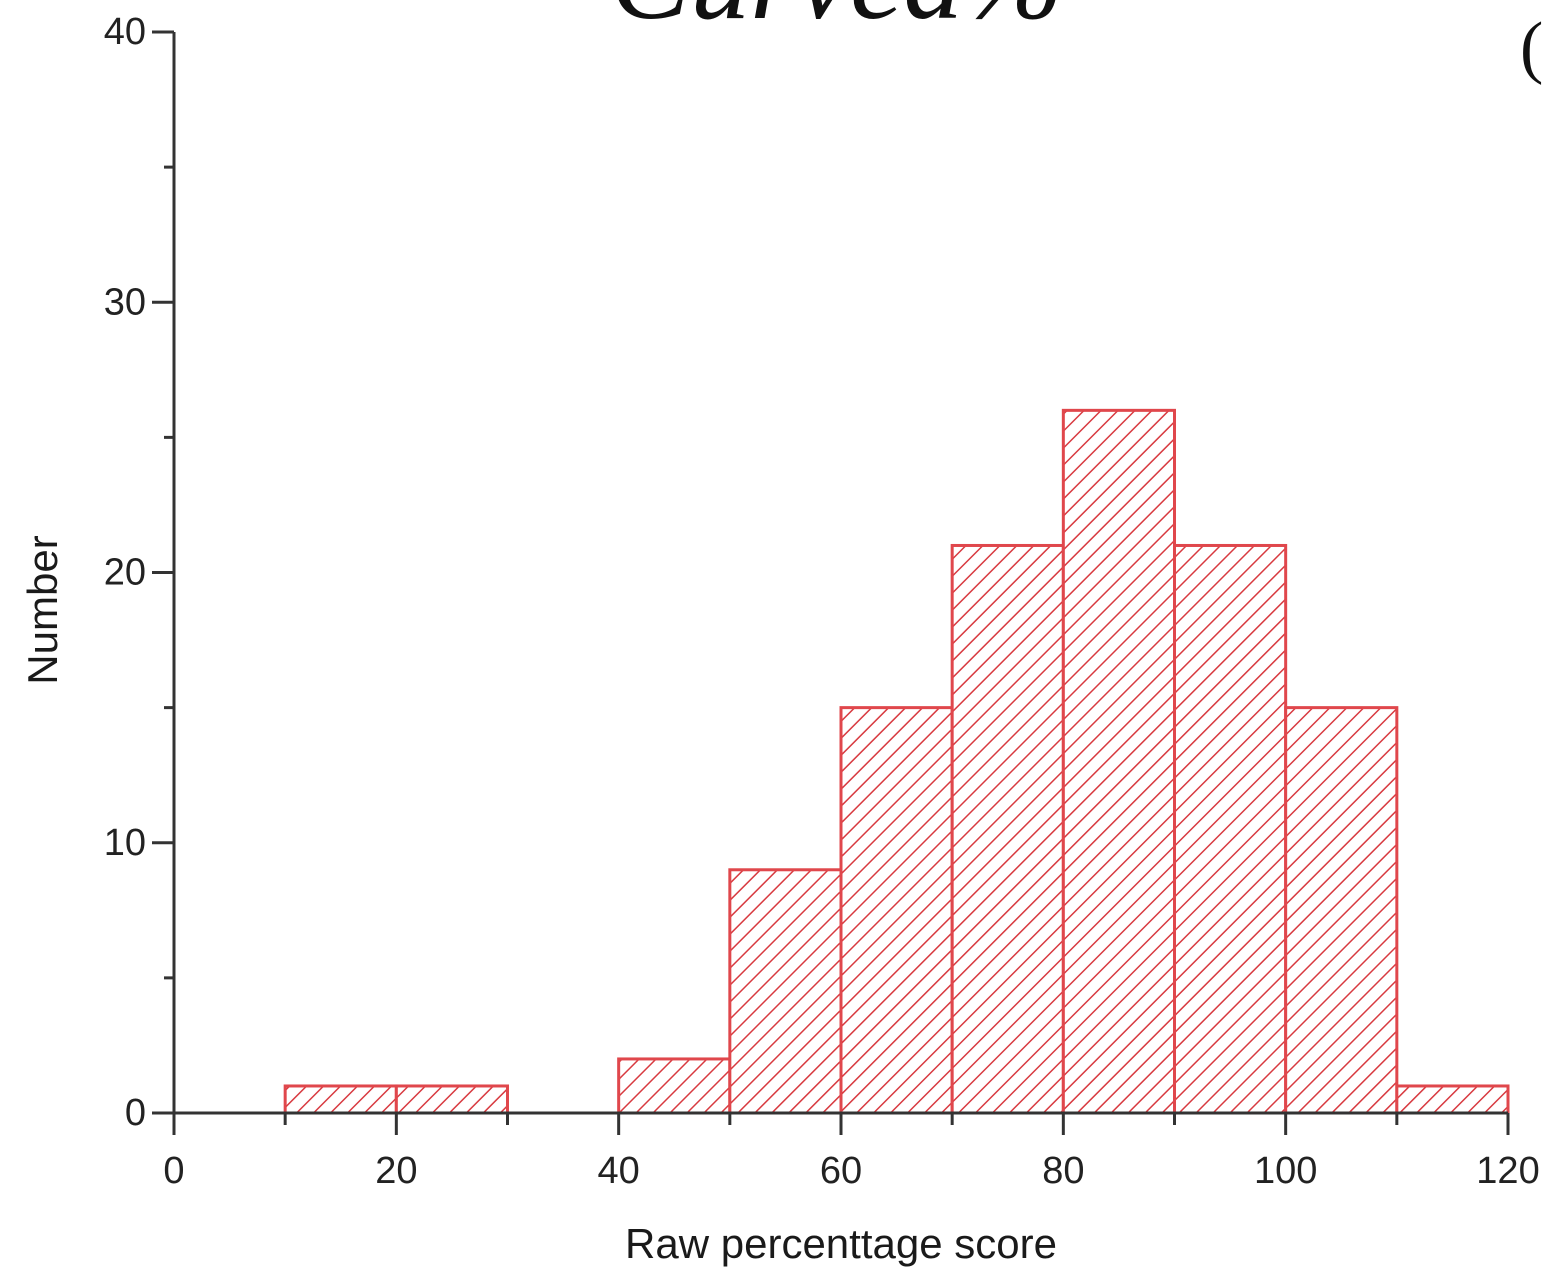 This screenshot has width=1549, height=1272. Describe the element at coordinates (1531, 47) in the screenshot. I see `cropped-heading-paren: (` at that location.